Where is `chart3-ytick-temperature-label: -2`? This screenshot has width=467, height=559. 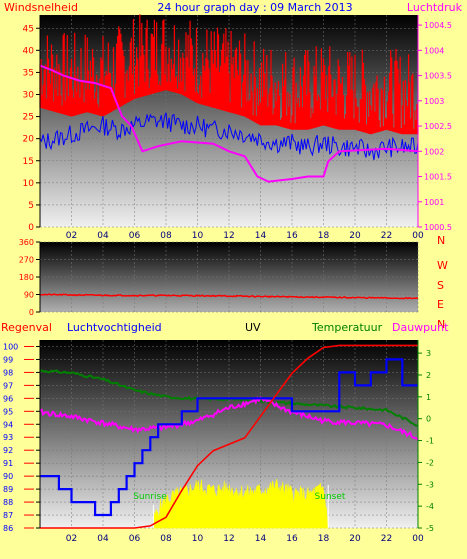 chart3-ytick-temperature-label: -2 is located at coordinates (430, 462).